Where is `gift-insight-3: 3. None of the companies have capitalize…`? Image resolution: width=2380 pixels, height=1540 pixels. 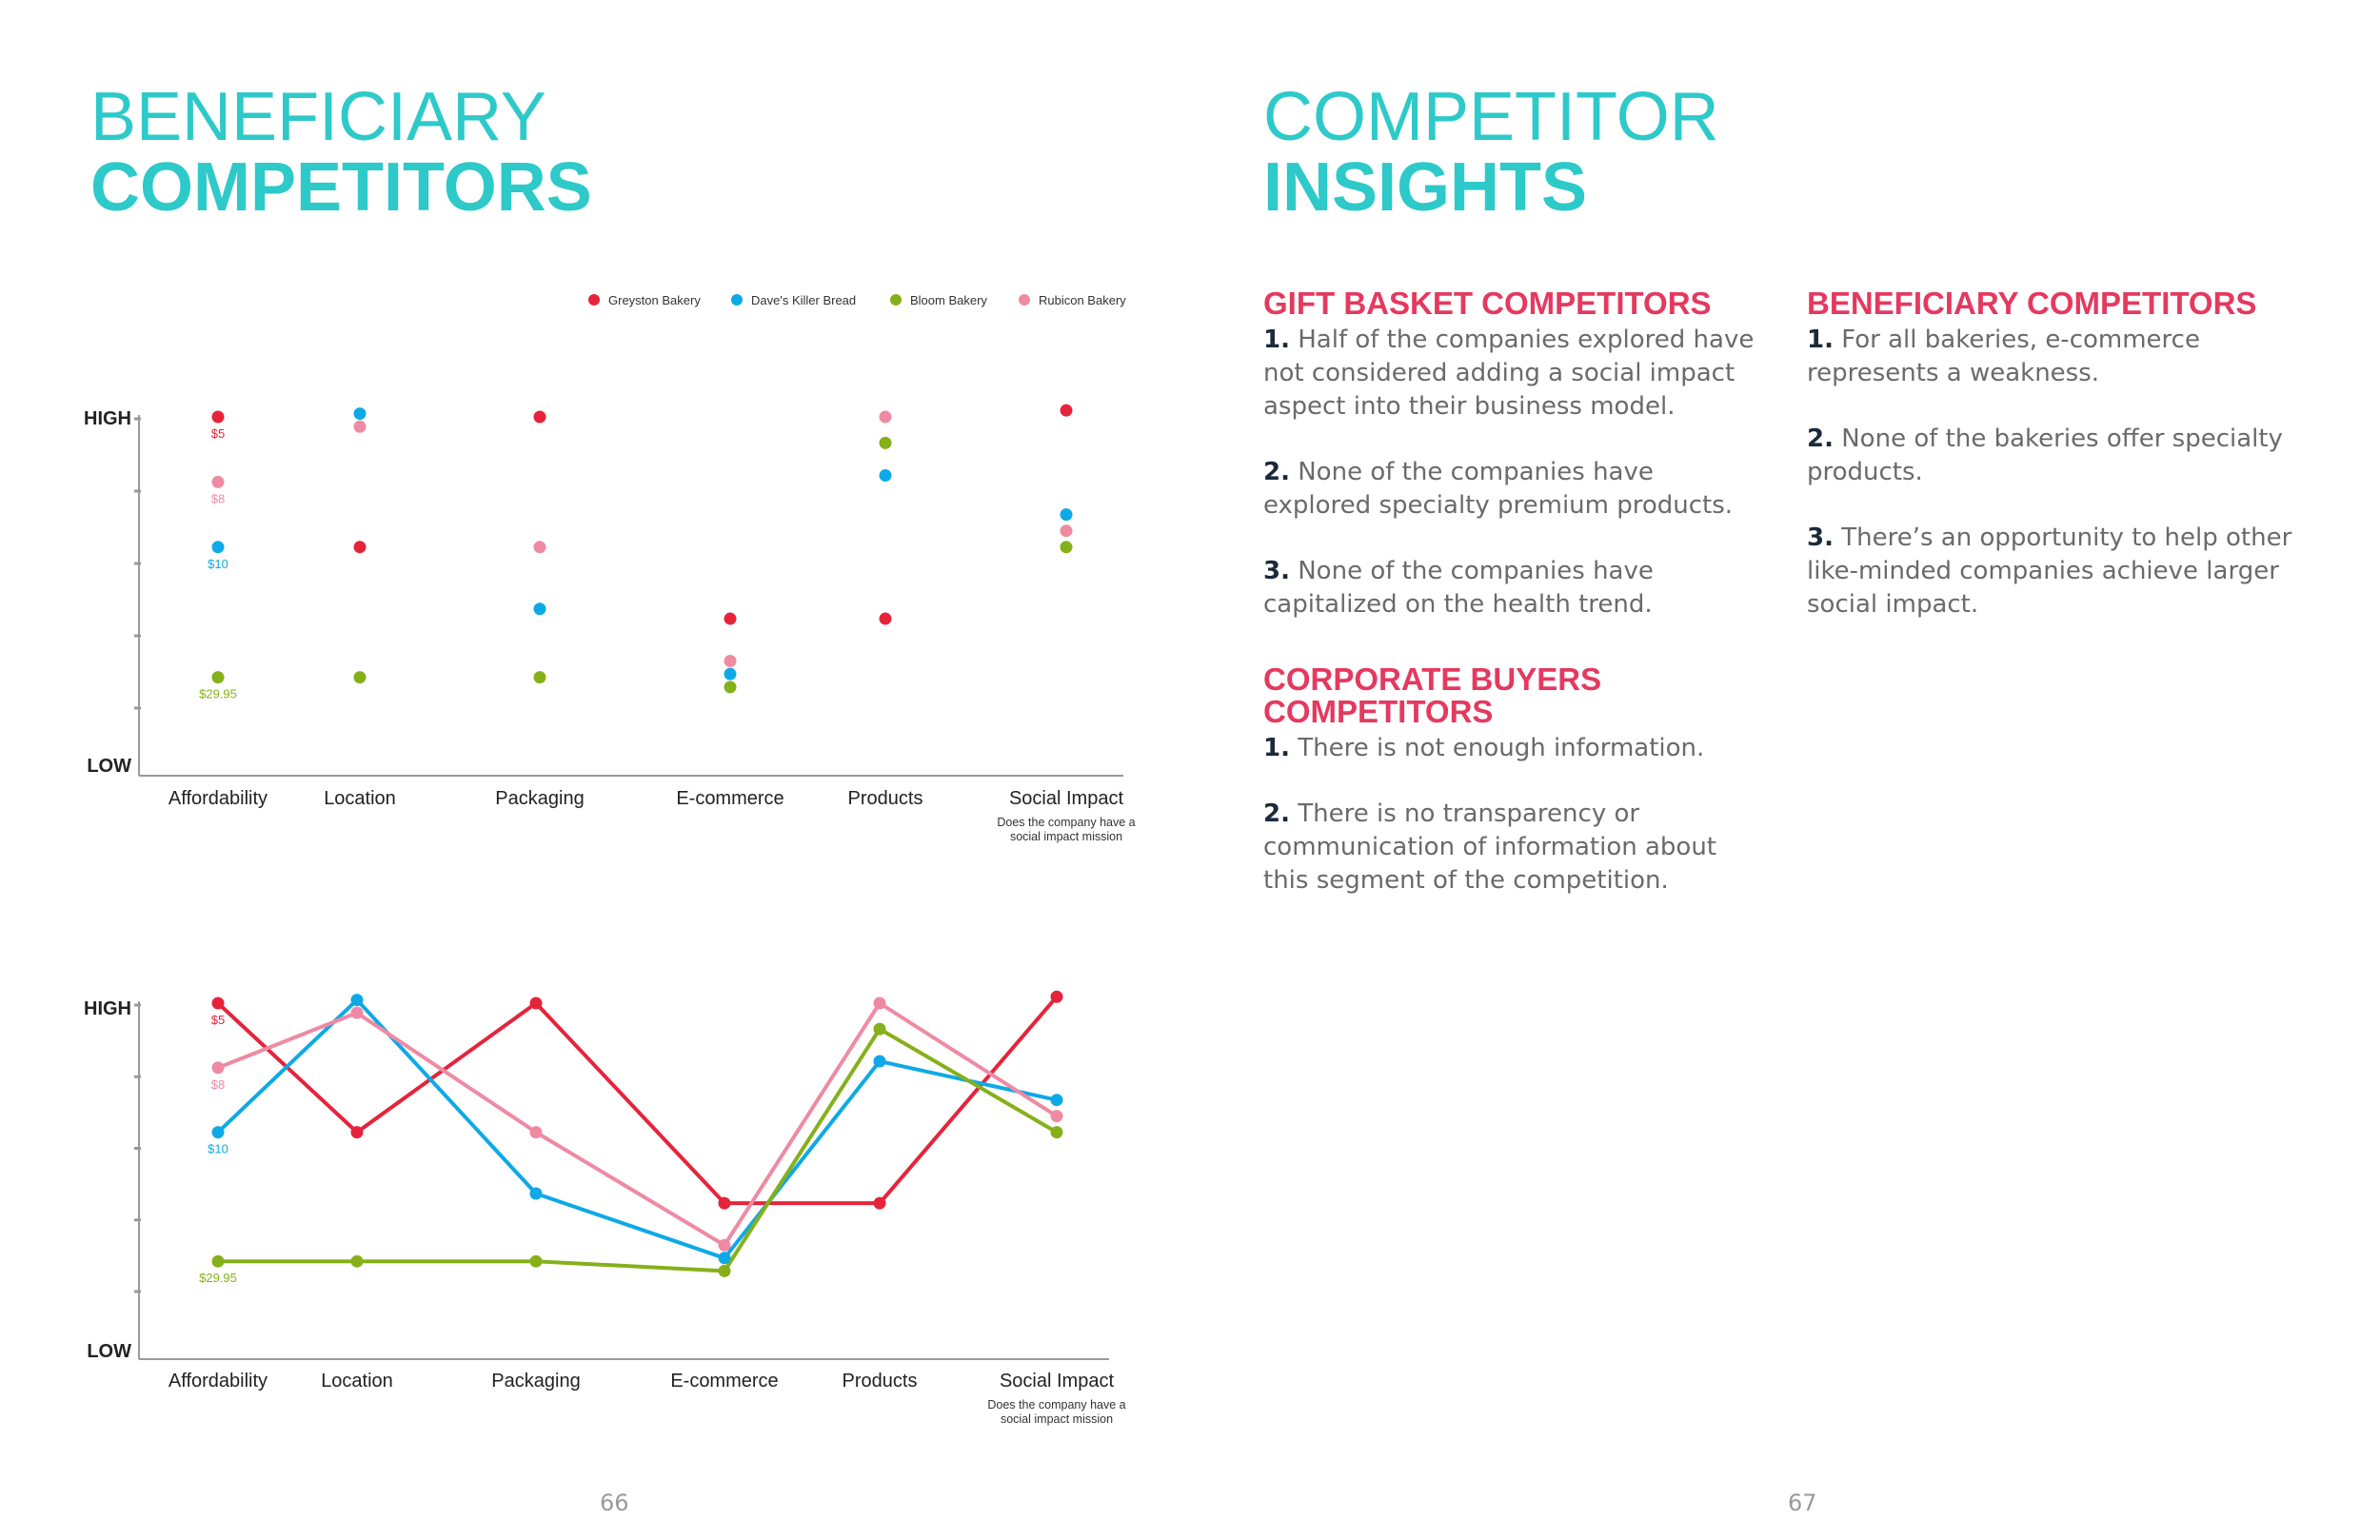
gift-insight-3: 3. None of the companies have capitalize… is located at coordinates (1458, 588).